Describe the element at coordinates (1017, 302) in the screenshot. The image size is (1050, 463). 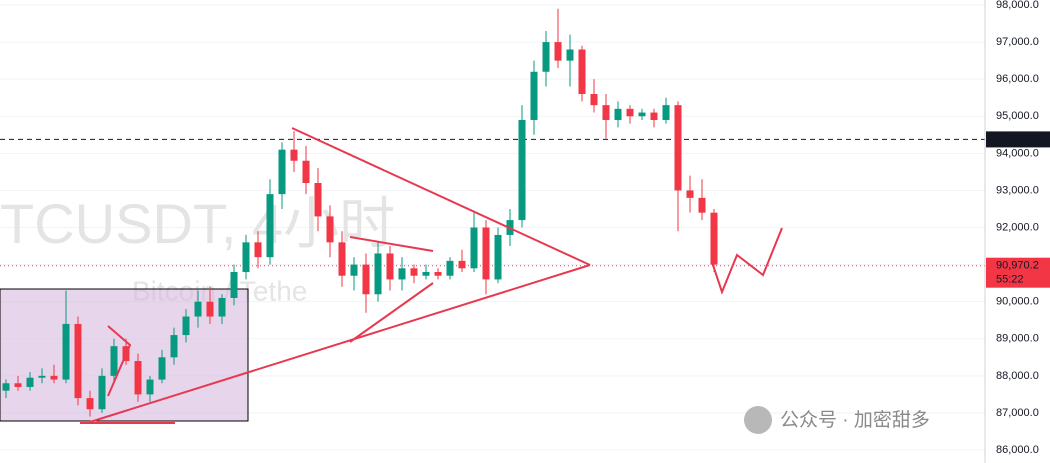
I see `y-tick-label: 90,000.0` at that location.